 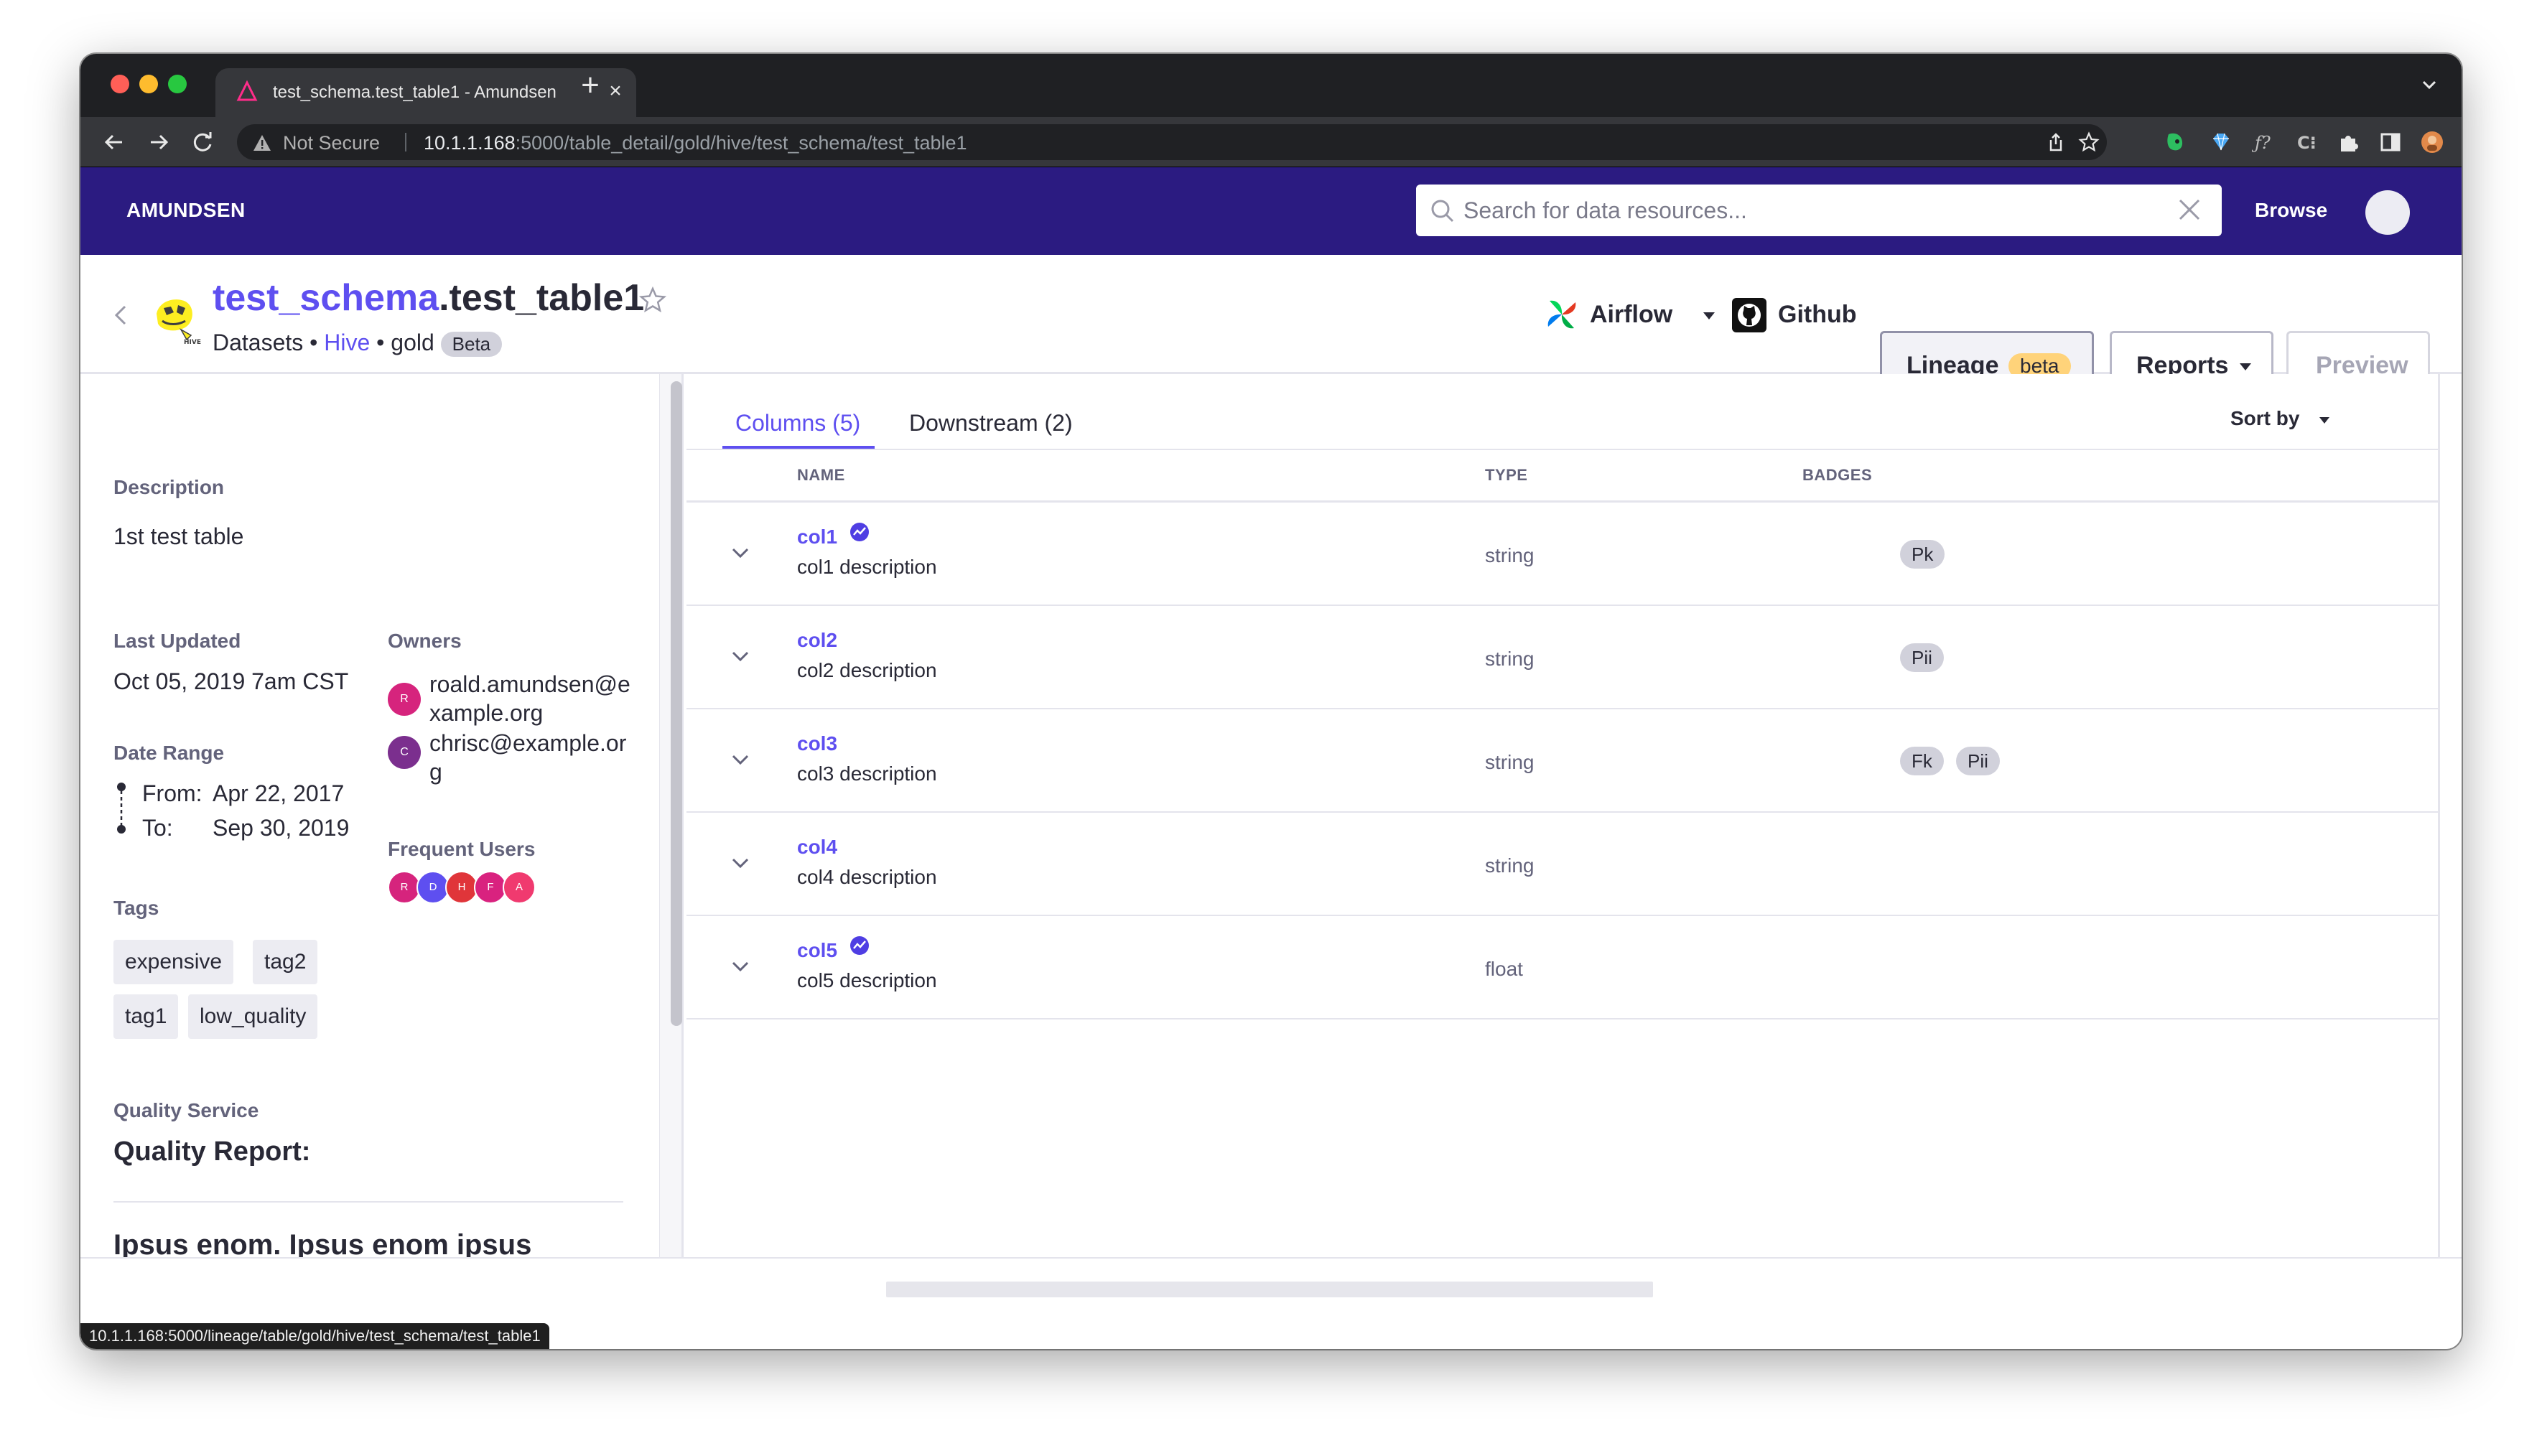 What do you see at coordinates (867, 670) in the screenshot?
I see `column-description: col2 description` at bounding box center [867, 670].